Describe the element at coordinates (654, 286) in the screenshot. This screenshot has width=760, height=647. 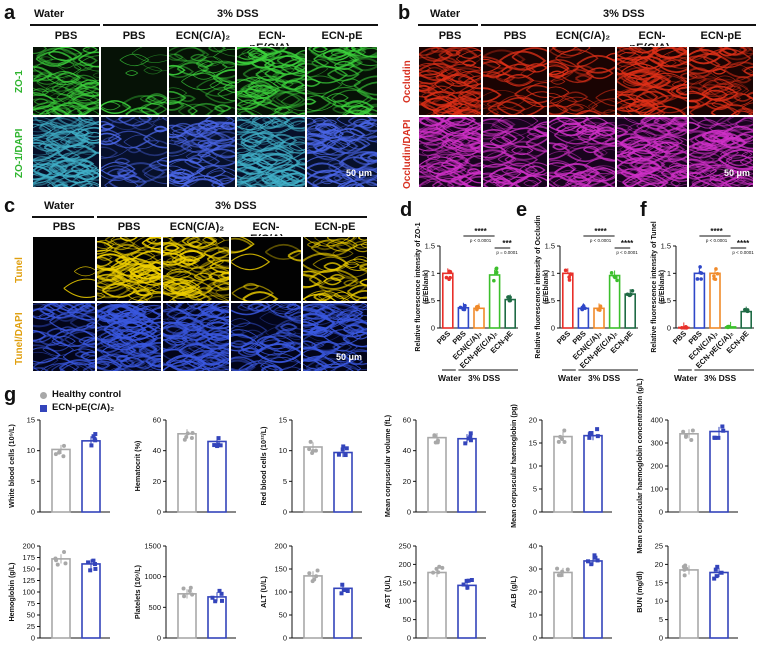
I see `y-axis-label: Relative fluorescence intensity of Tunel` at that location.